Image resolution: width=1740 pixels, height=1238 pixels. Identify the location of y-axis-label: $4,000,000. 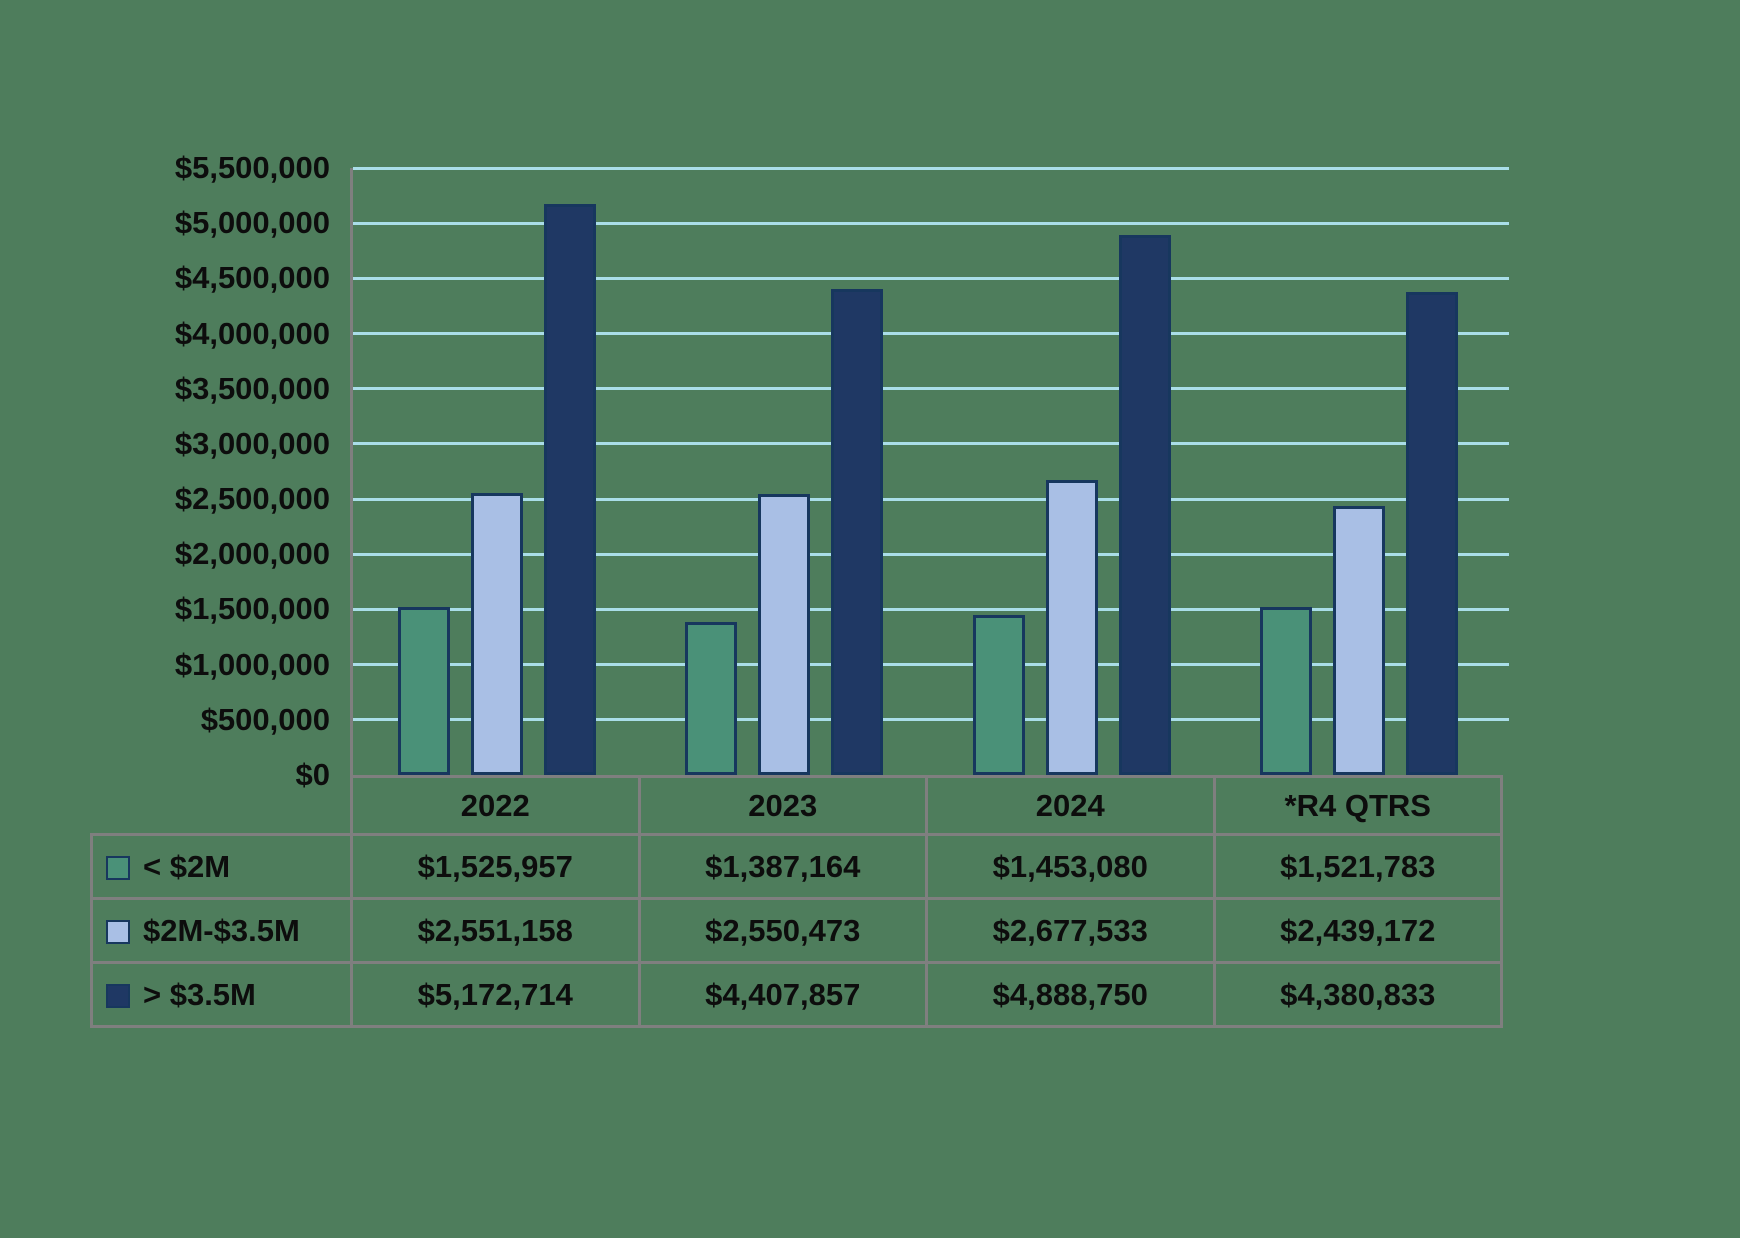
(252, 333).